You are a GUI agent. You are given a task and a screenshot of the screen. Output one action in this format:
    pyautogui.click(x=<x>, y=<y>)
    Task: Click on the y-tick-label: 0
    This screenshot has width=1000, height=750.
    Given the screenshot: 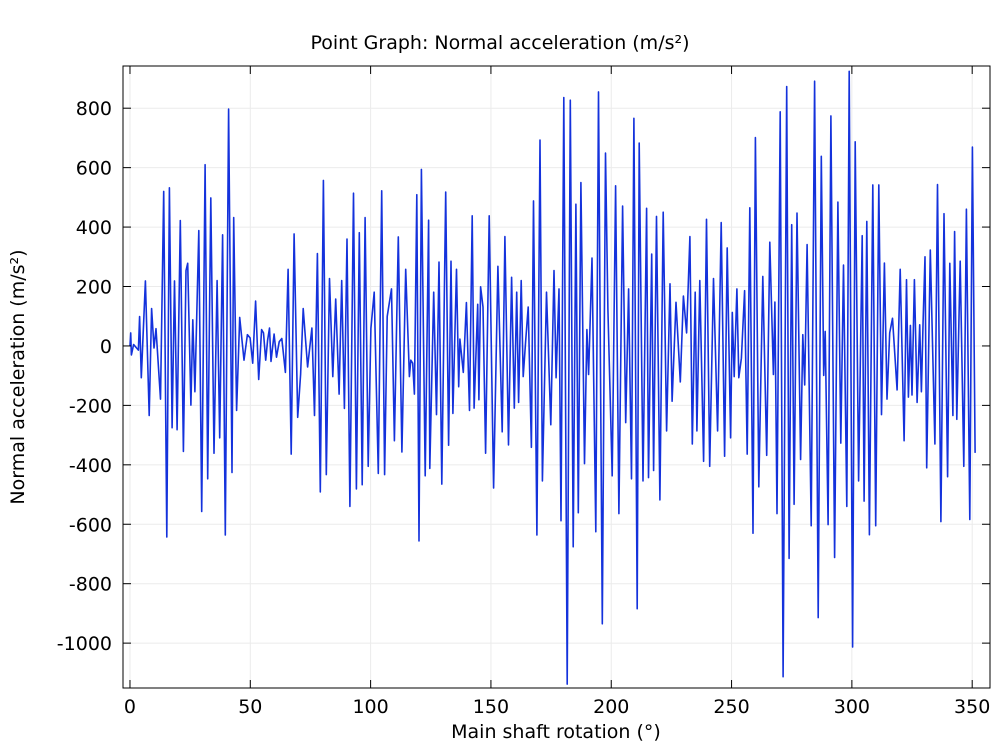 What is the action you would take?
    pyautogui.click(x=106, y=347)
    